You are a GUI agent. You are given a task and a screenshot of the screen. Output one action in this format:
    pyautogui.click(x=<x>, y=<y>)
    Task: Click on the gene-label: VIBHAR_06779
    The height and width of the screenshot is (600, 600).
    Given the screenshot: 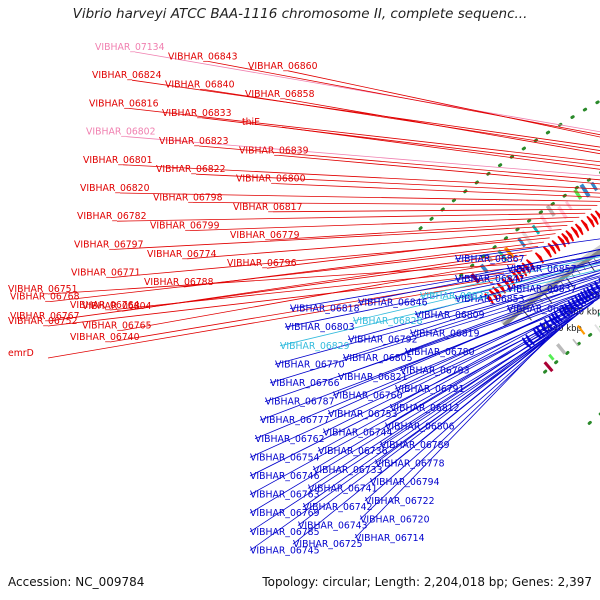 What is the action you would take?
    pyautogui.click(x=265, y=235)
    